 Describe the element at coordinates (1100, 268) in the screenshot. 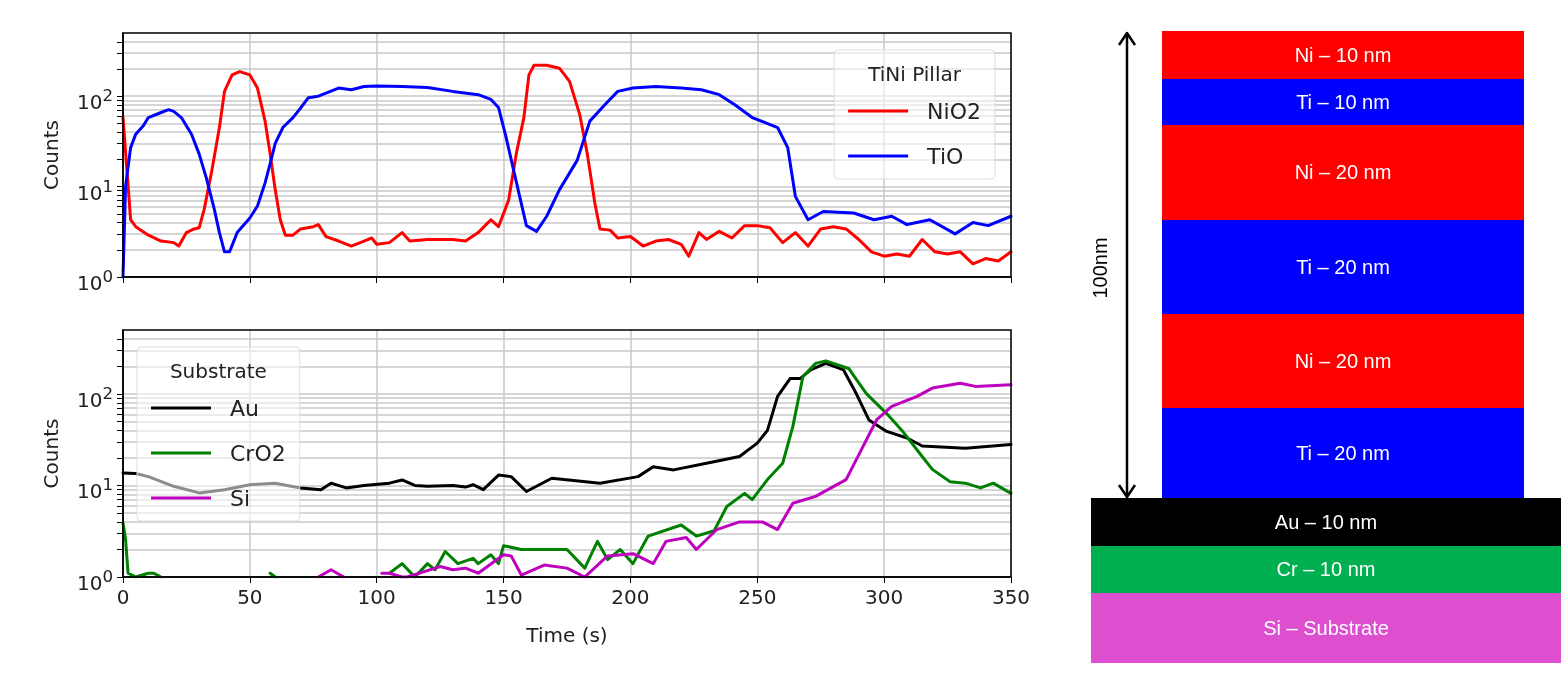

I see `text: 100nm` at that location.